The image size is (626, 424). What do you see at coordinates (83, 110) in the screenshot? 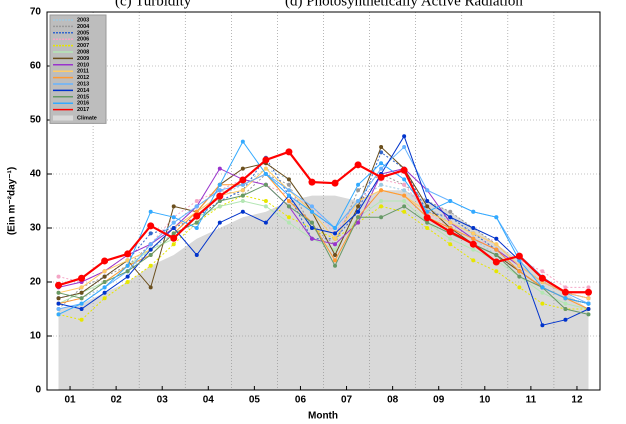
I see `legend-label: 2017` at bounding box center [83, 110].